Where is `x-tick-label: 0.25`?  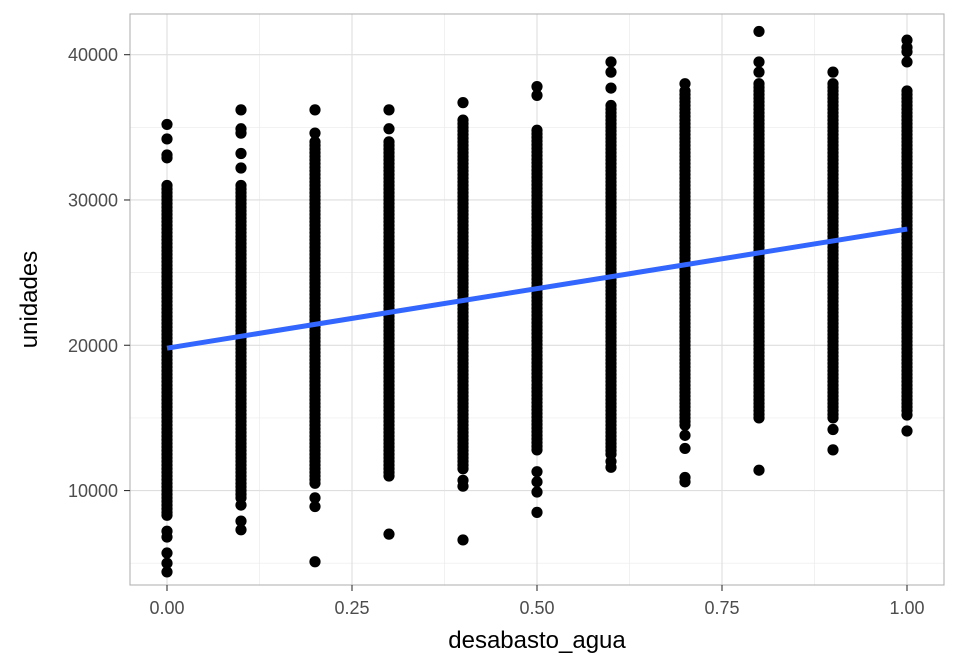 x-tick-label: 0.25 is located at coordinates (351, 608).